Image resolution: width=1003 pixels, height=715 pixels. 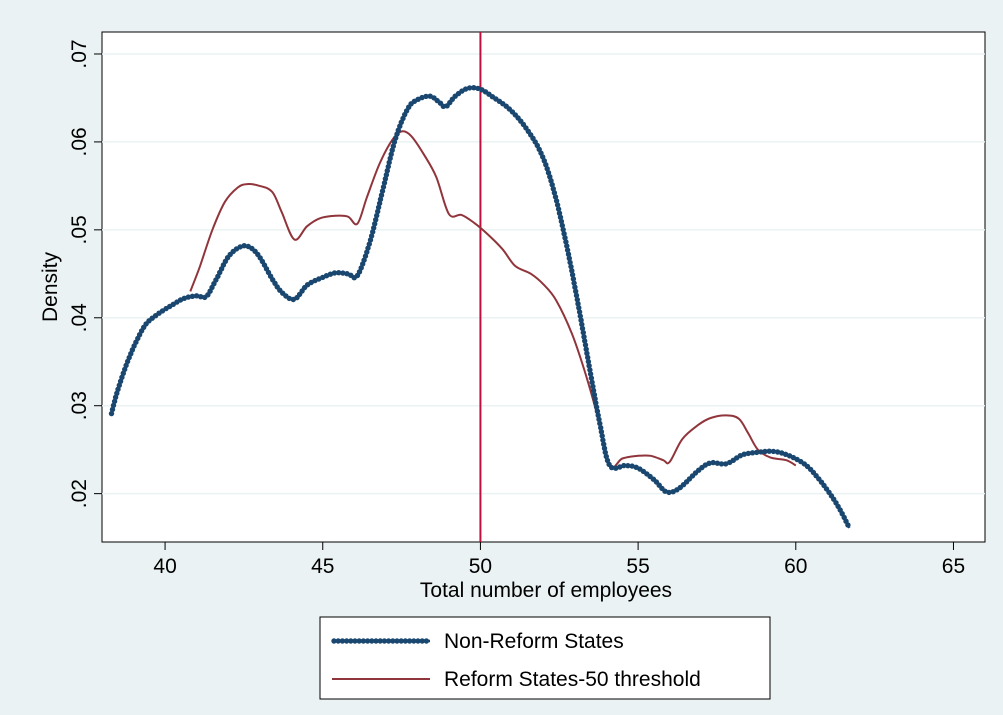 I want to click on y-tick-label: .03, so click(x=79, y=405).